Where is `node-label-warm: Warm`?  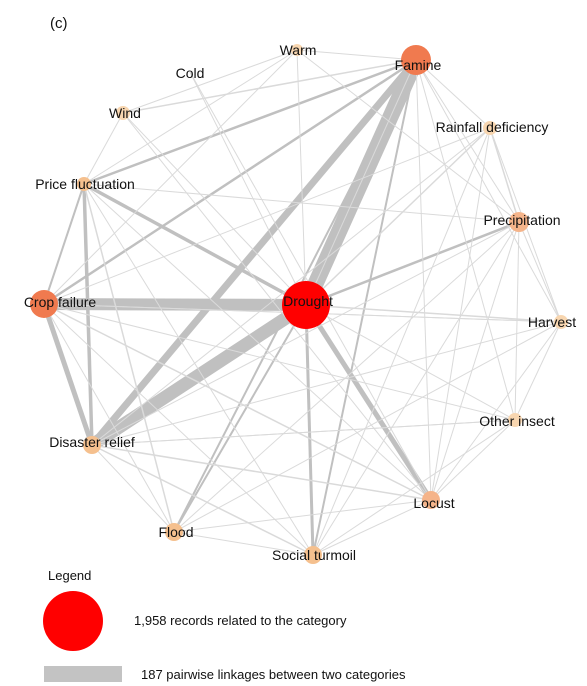
node-label-warm: Warm is located at coordinates (298, 50).